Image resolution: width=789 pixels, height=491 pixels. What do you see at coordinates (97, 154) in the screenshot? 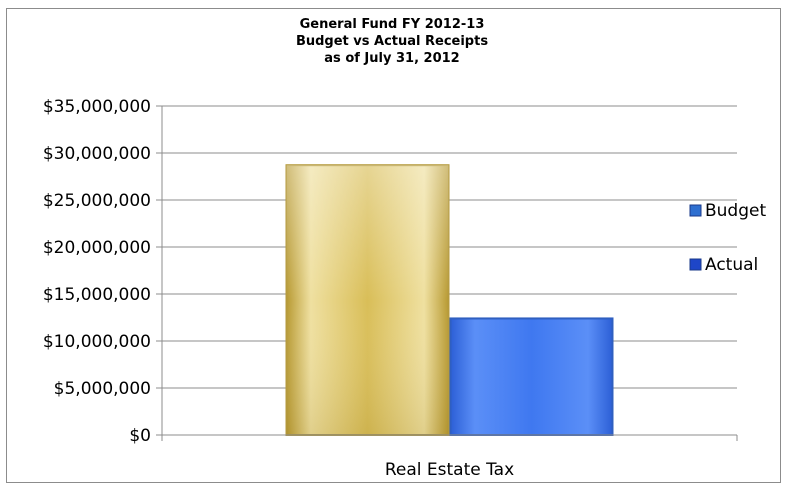
I see `y-tick-label: $30,000,000` at bounding box center [97, 154].